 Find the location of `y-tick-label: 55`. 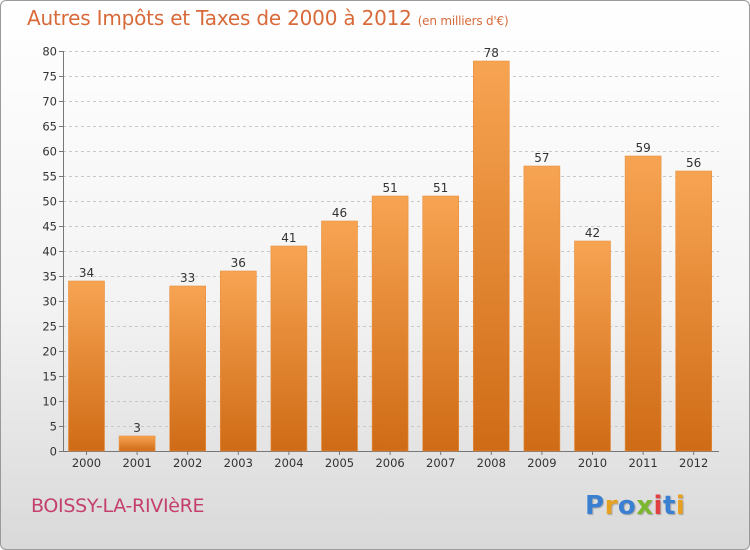

y-tick-label: 55 is located at coordinates (49, 177).